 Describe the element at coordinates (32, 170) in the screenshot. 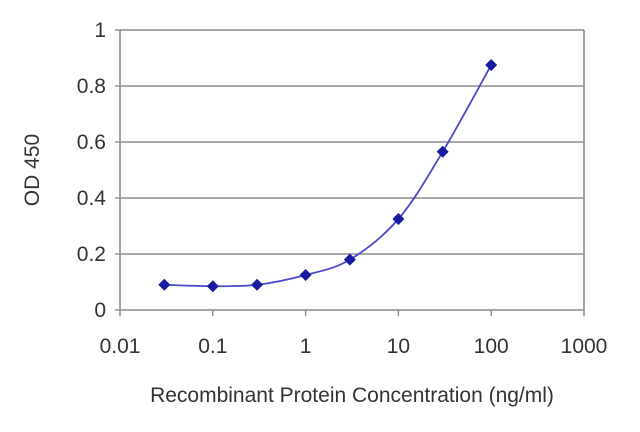

I see `y-axis-title: OD 450` at that location.